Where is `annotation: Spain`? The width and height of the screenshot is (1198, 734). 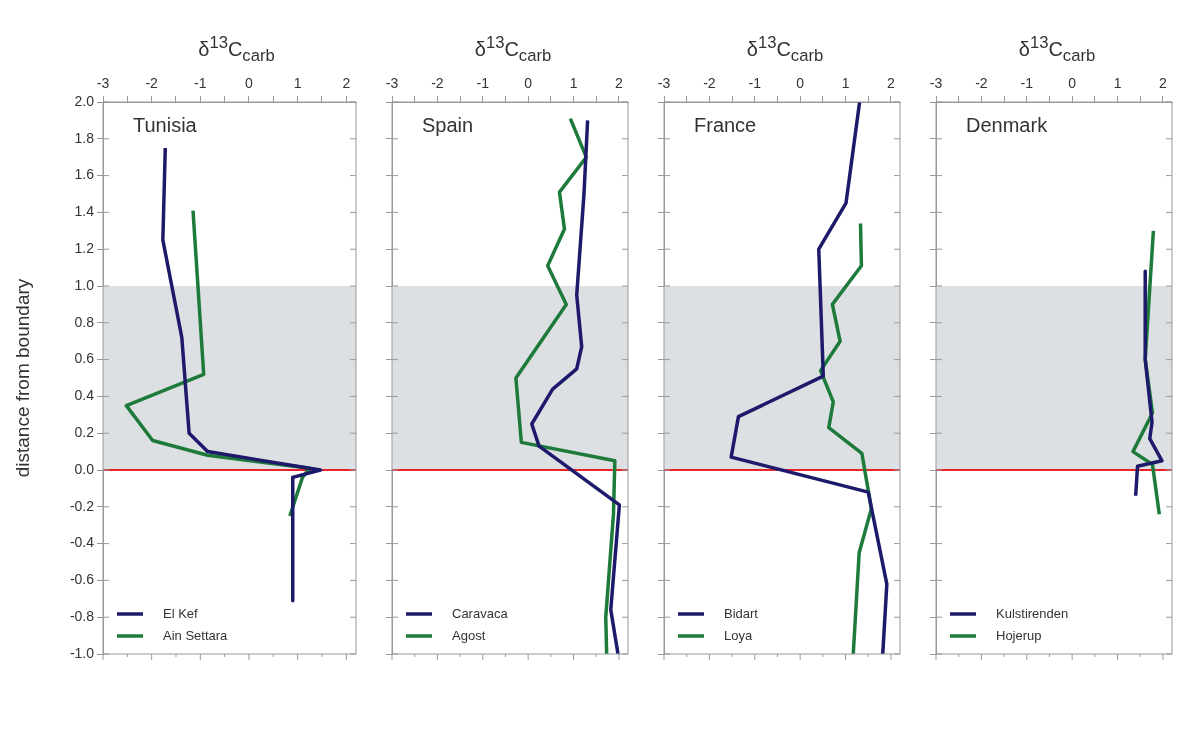
annotation: Spain is located at coordinates (448, 124).